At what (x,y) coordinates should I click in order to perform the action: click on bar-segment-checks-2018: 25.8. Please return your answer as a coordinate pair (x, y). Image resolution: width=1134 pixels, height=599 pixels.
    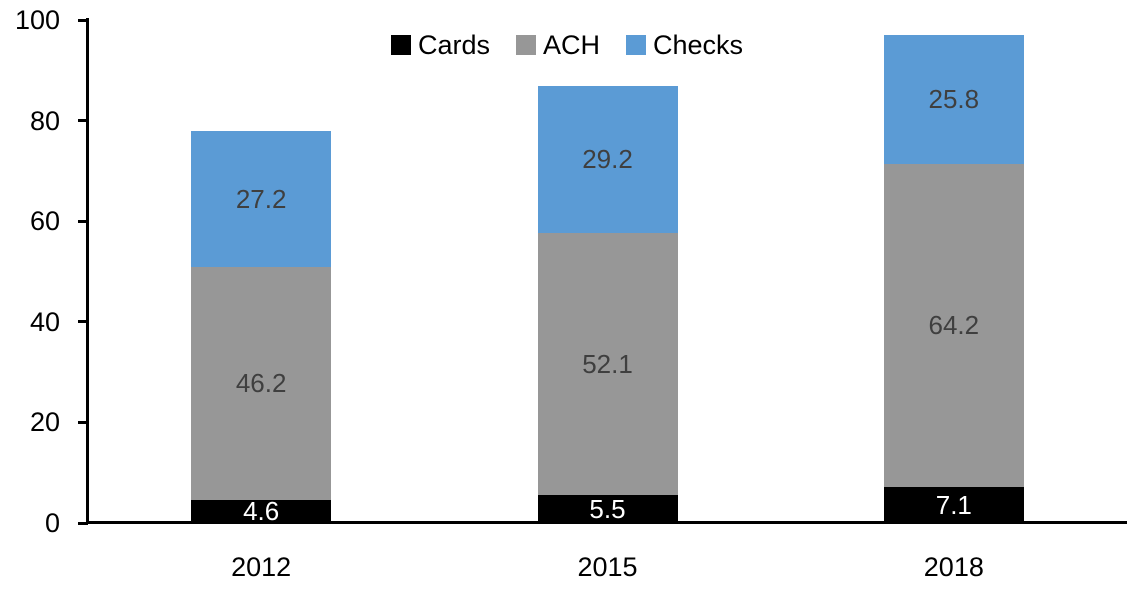
    Looking at the image, I should click on (953, 99).